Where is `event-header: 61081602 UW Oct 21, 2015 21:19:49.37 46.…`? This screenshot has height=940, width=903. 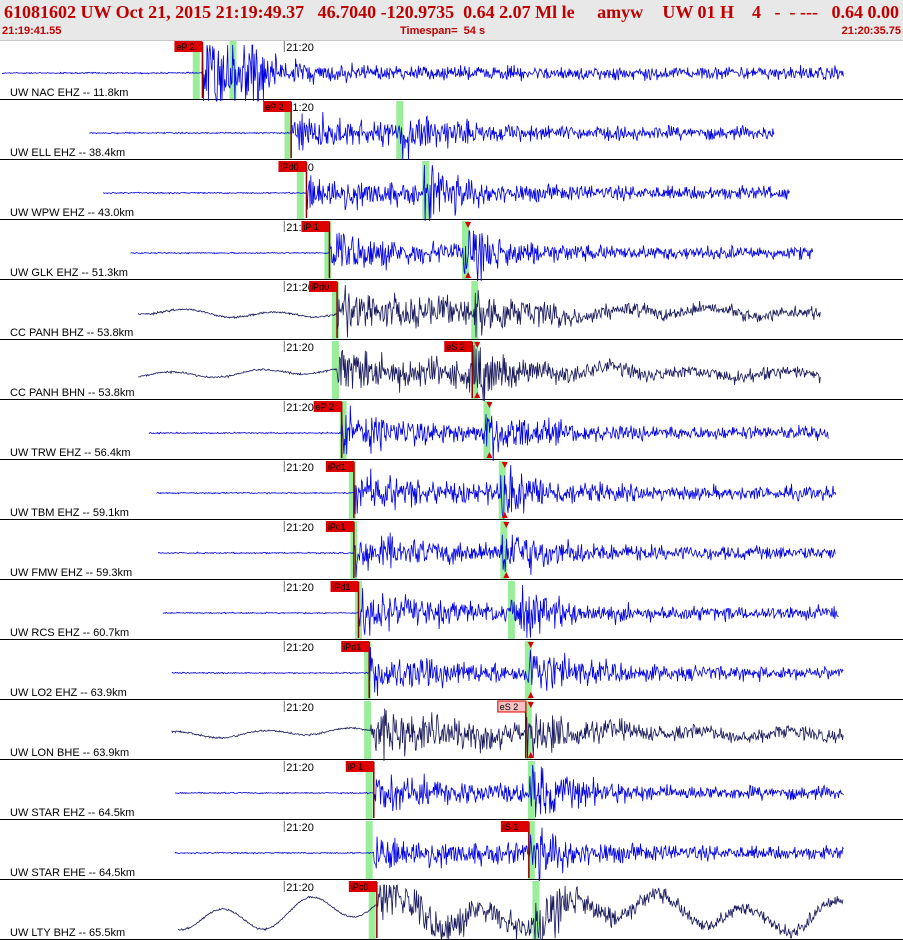 event-header: 61081602 UW Oct 21, 2015 21:19:49.37 46.… is located at coordinates (451, 20).